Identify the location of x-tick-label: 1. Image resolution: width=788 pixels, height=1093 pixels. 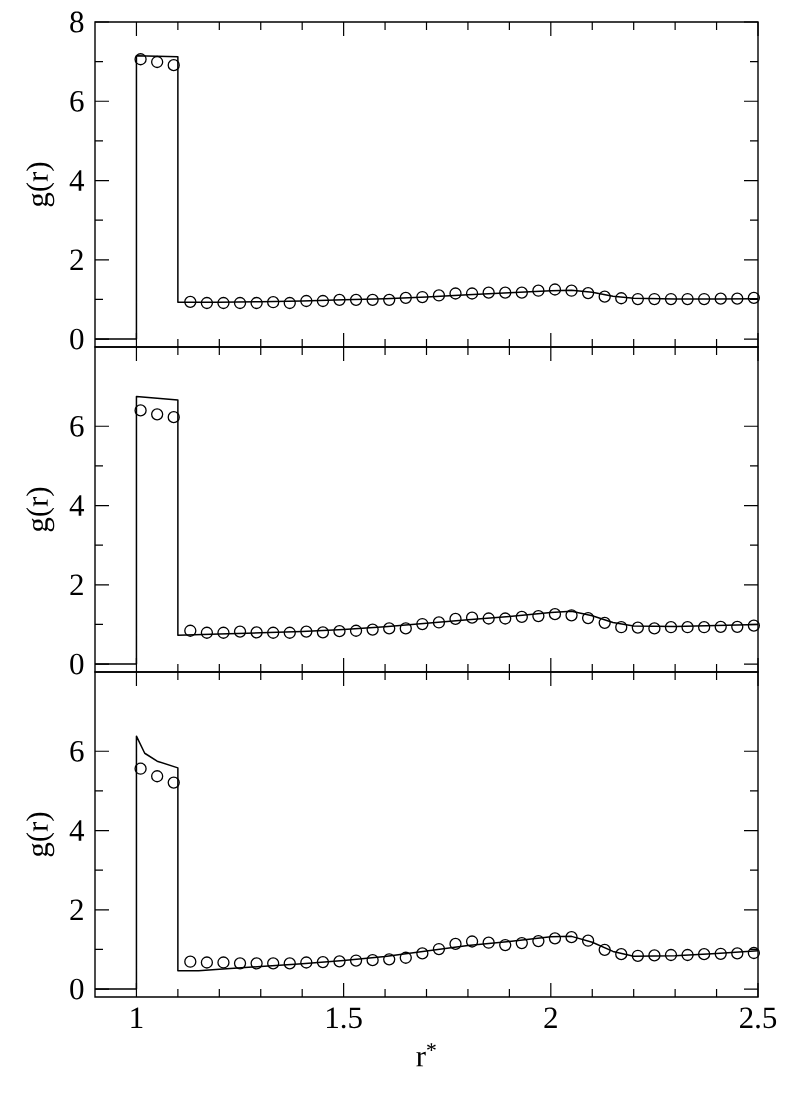
(137, 1017).